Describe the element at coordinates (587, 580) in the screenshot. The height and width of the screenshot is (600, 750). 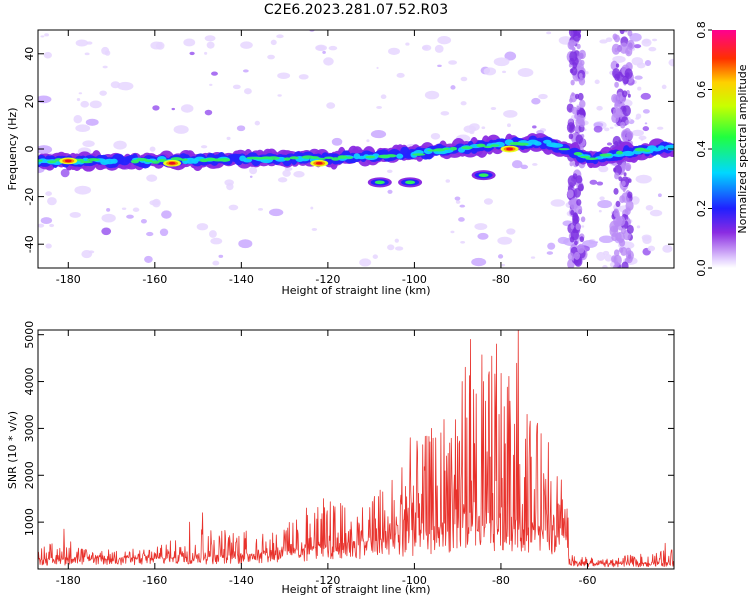
I see `snr-x-tick-label: -60` at that location.